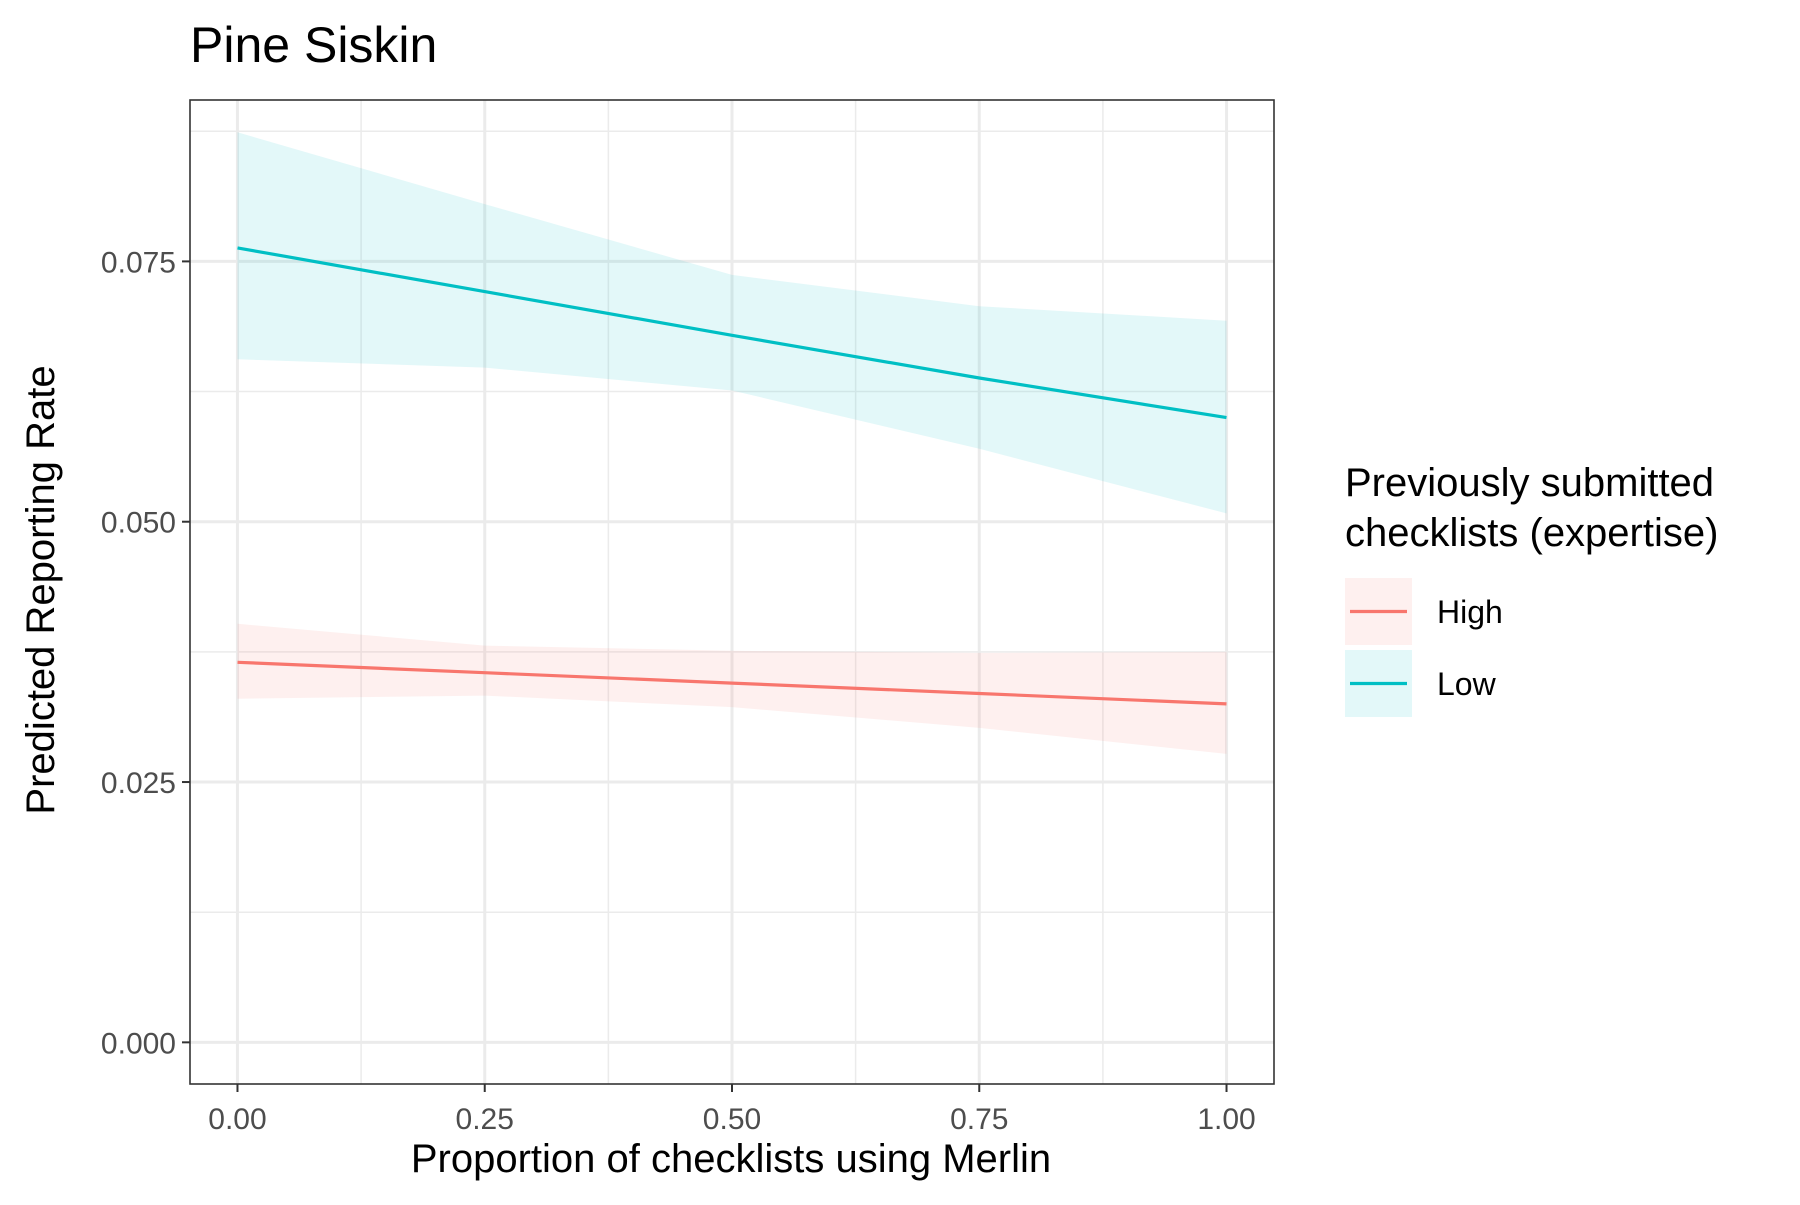 The height and width of the screenshot is (1205, 1800). What do you see at coordinates (732, 683) in the screenshot?
I see `series-line-high` at bounding box center [732, 683].